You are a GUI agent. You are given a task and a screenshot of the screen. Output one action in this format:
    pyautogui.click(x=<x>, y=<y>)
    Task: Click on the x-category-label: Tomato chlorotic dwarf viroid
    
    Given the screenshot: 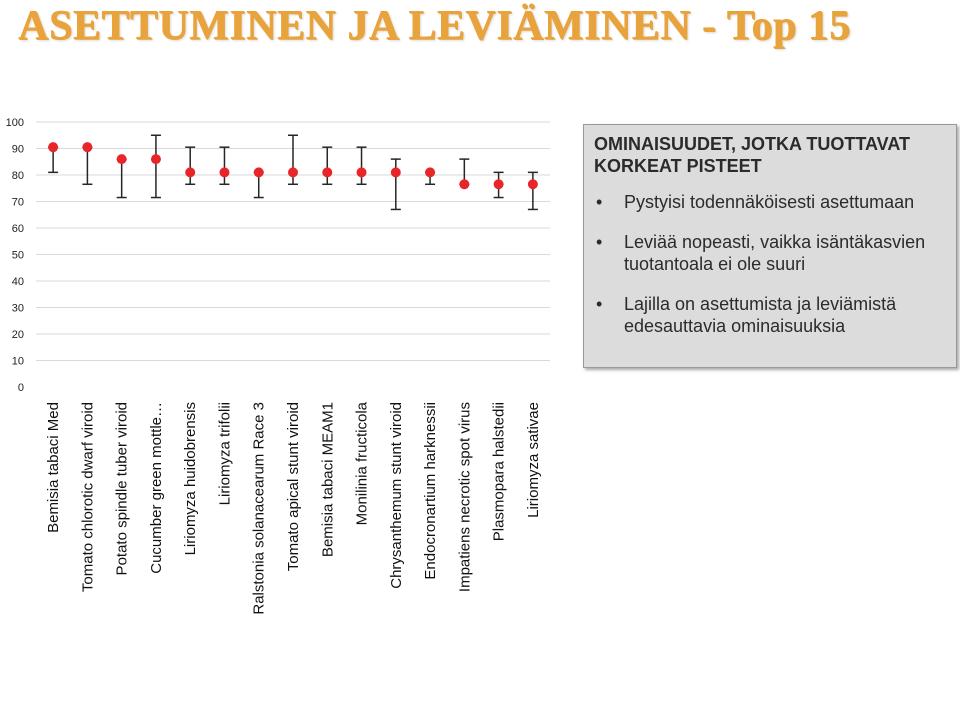 What is the action you would take?
    pyautogui.click(x=87, y=497)
    